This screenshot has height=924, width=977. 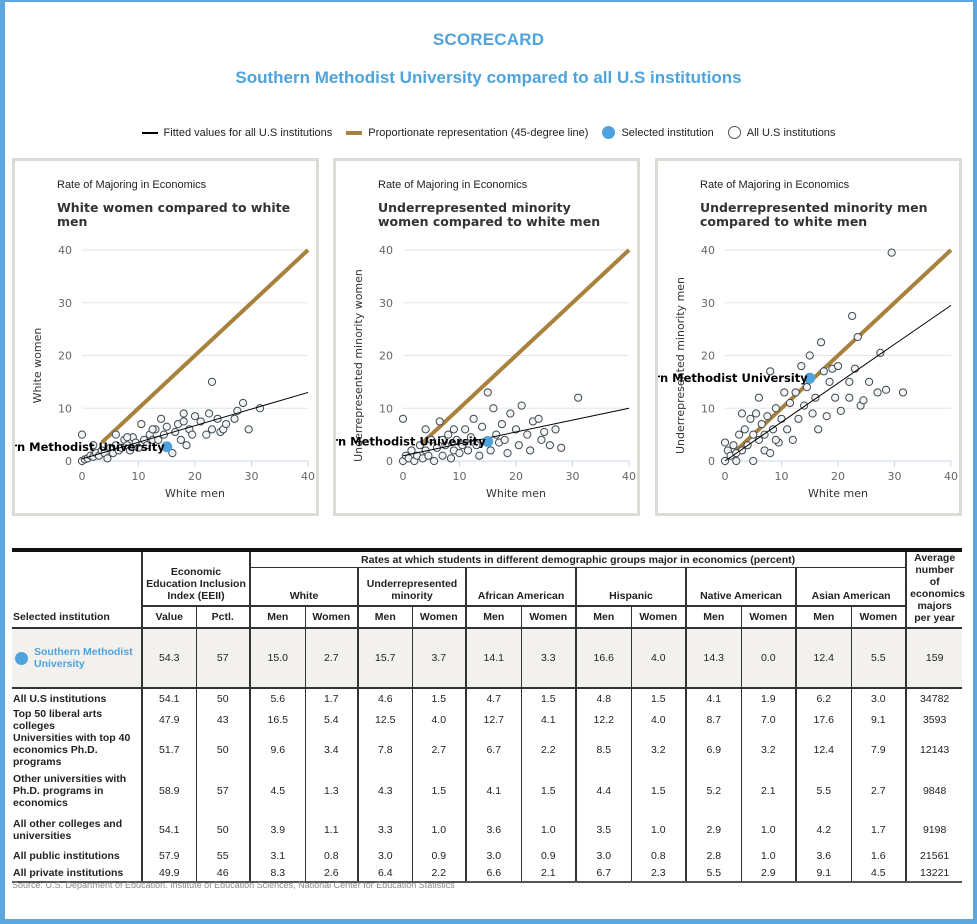 I want to click on col-group-1: Underrepresented minority, so click(x=412, y=587).